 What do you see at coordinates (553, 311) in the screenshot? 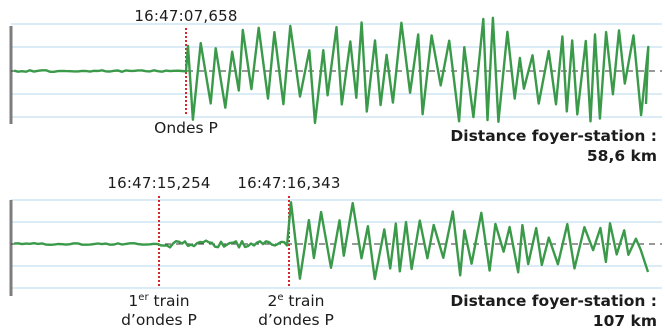
I see `distance-block-bottom: Distance foyer-station : 107 km` at bounding box center [553, 311].